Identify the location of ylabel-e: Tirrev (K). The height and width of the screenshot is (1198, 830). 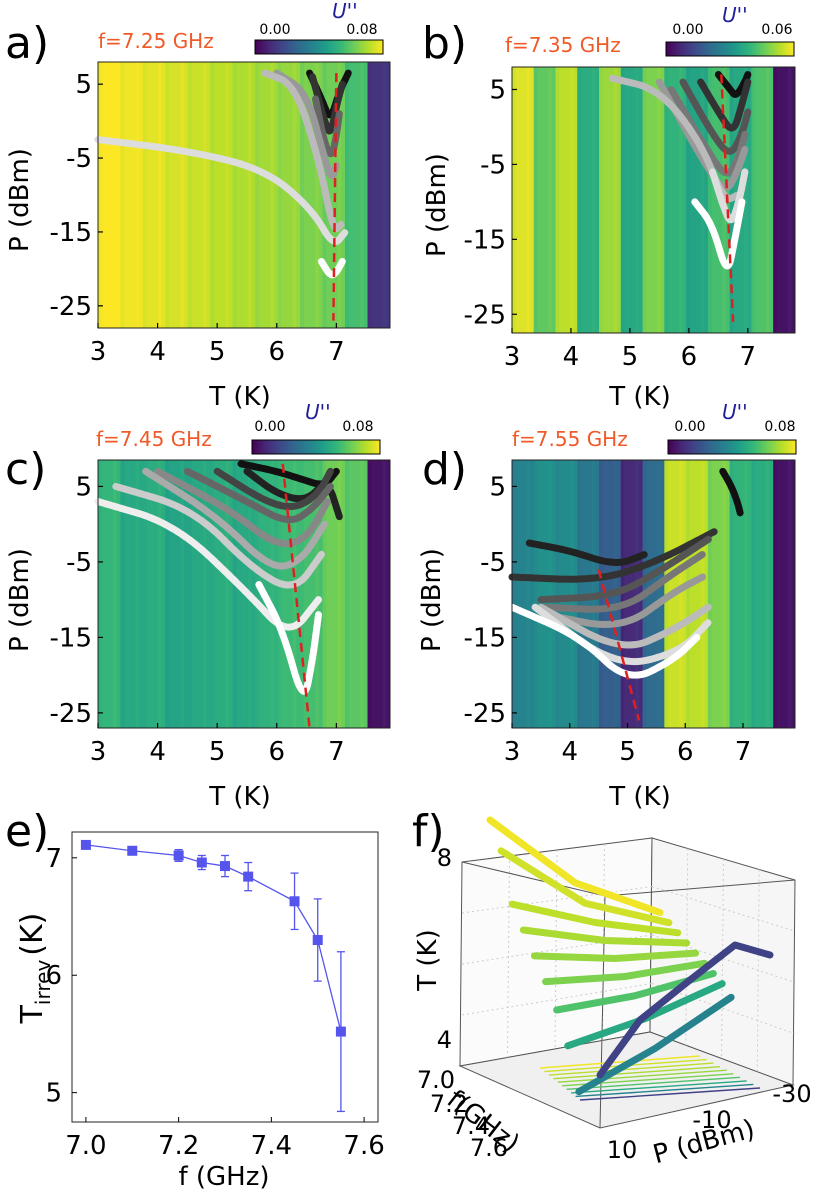
(35, 969).